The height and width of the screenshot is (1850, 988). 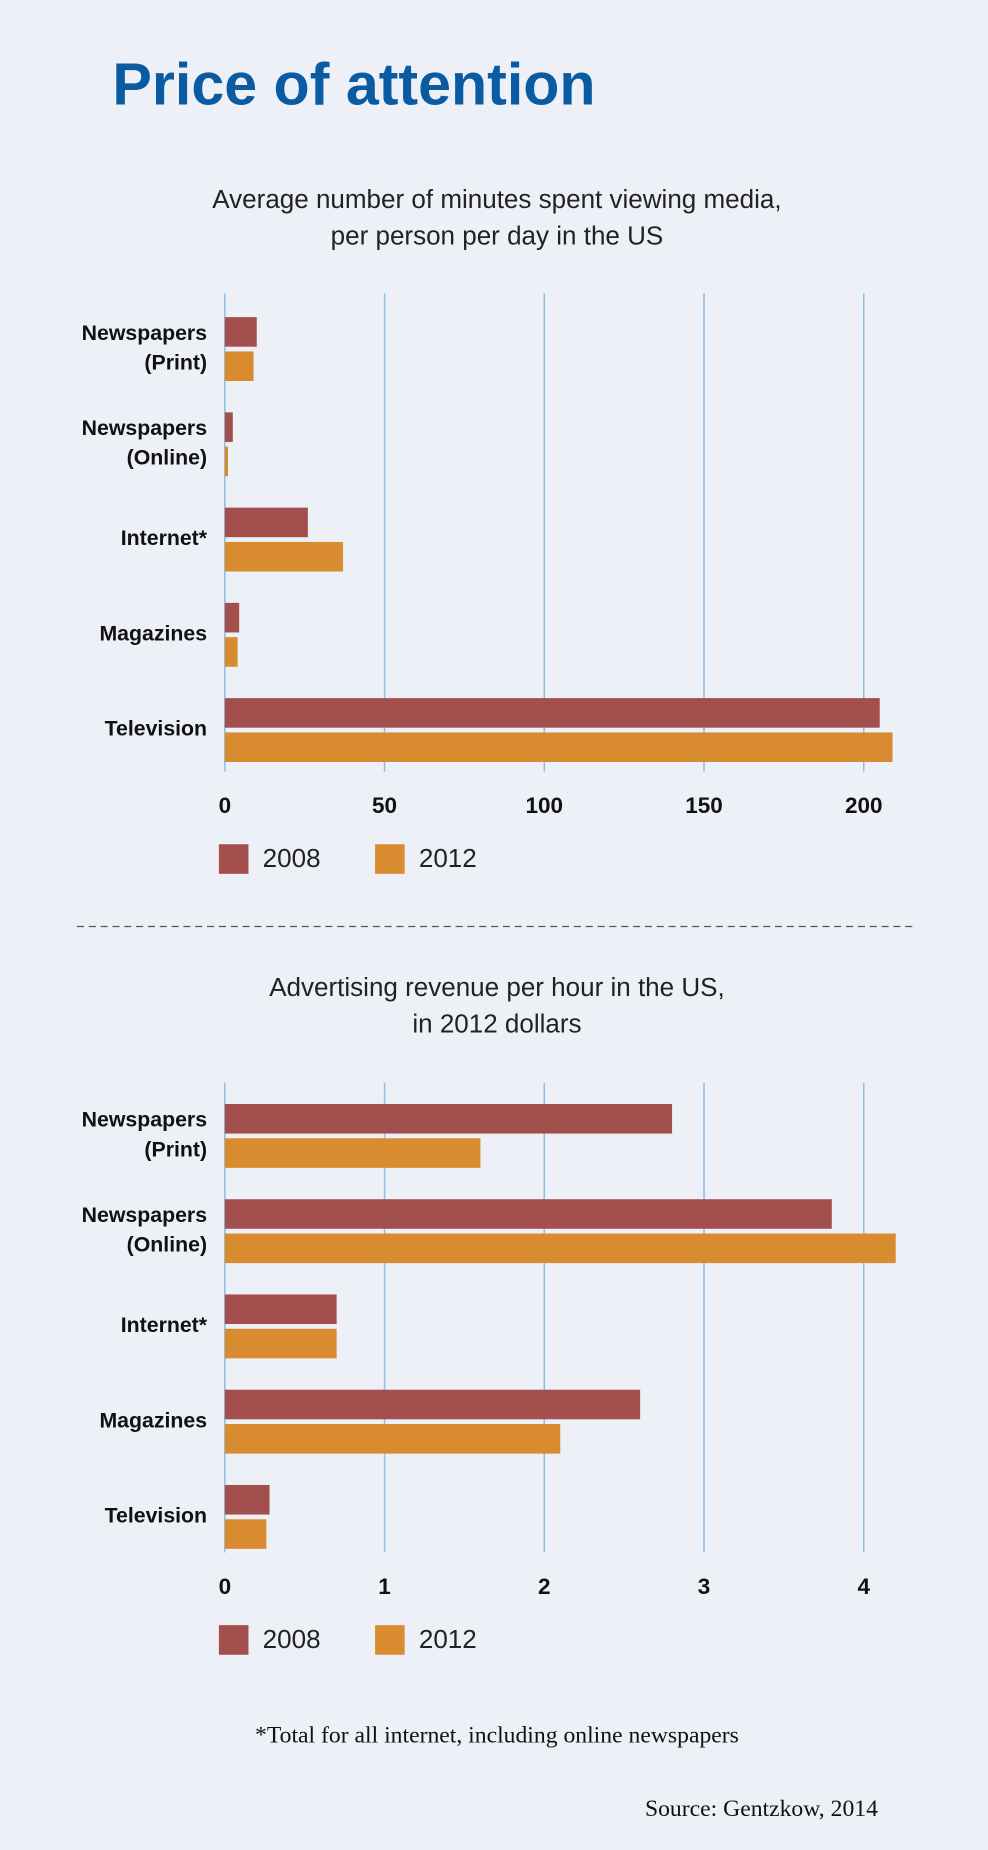 I want to click on x-tick-label: 50, so click(x=384, y=805).